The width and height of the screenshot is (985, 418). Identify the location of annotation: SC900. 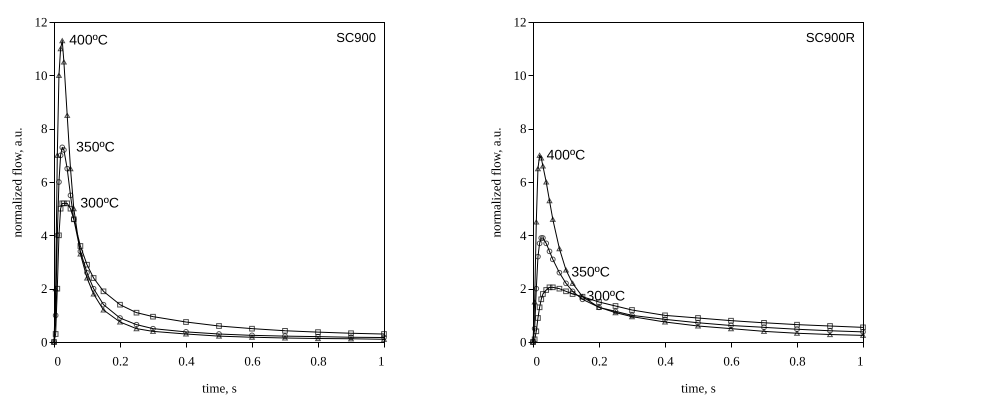
(356, 37).